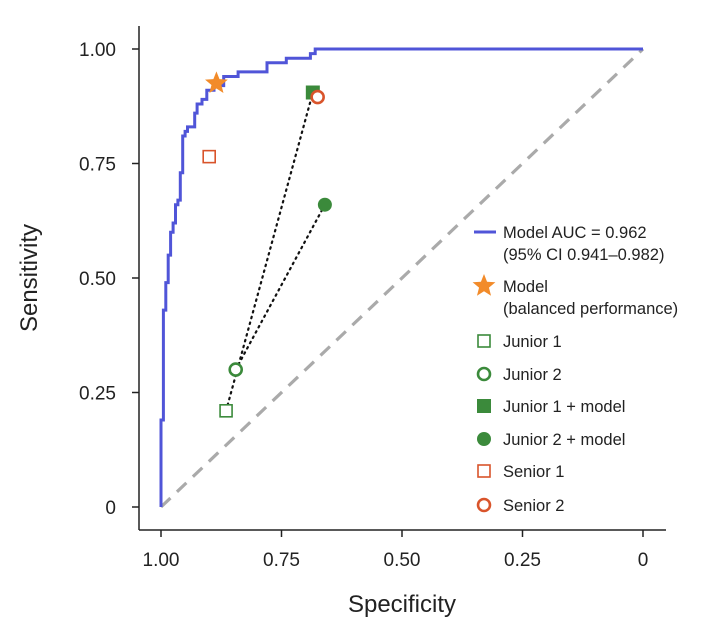  Describe the element at coordinates (532, 375) in the screenshot. I see `legend-label-junior-2: Junior 2` at that location.